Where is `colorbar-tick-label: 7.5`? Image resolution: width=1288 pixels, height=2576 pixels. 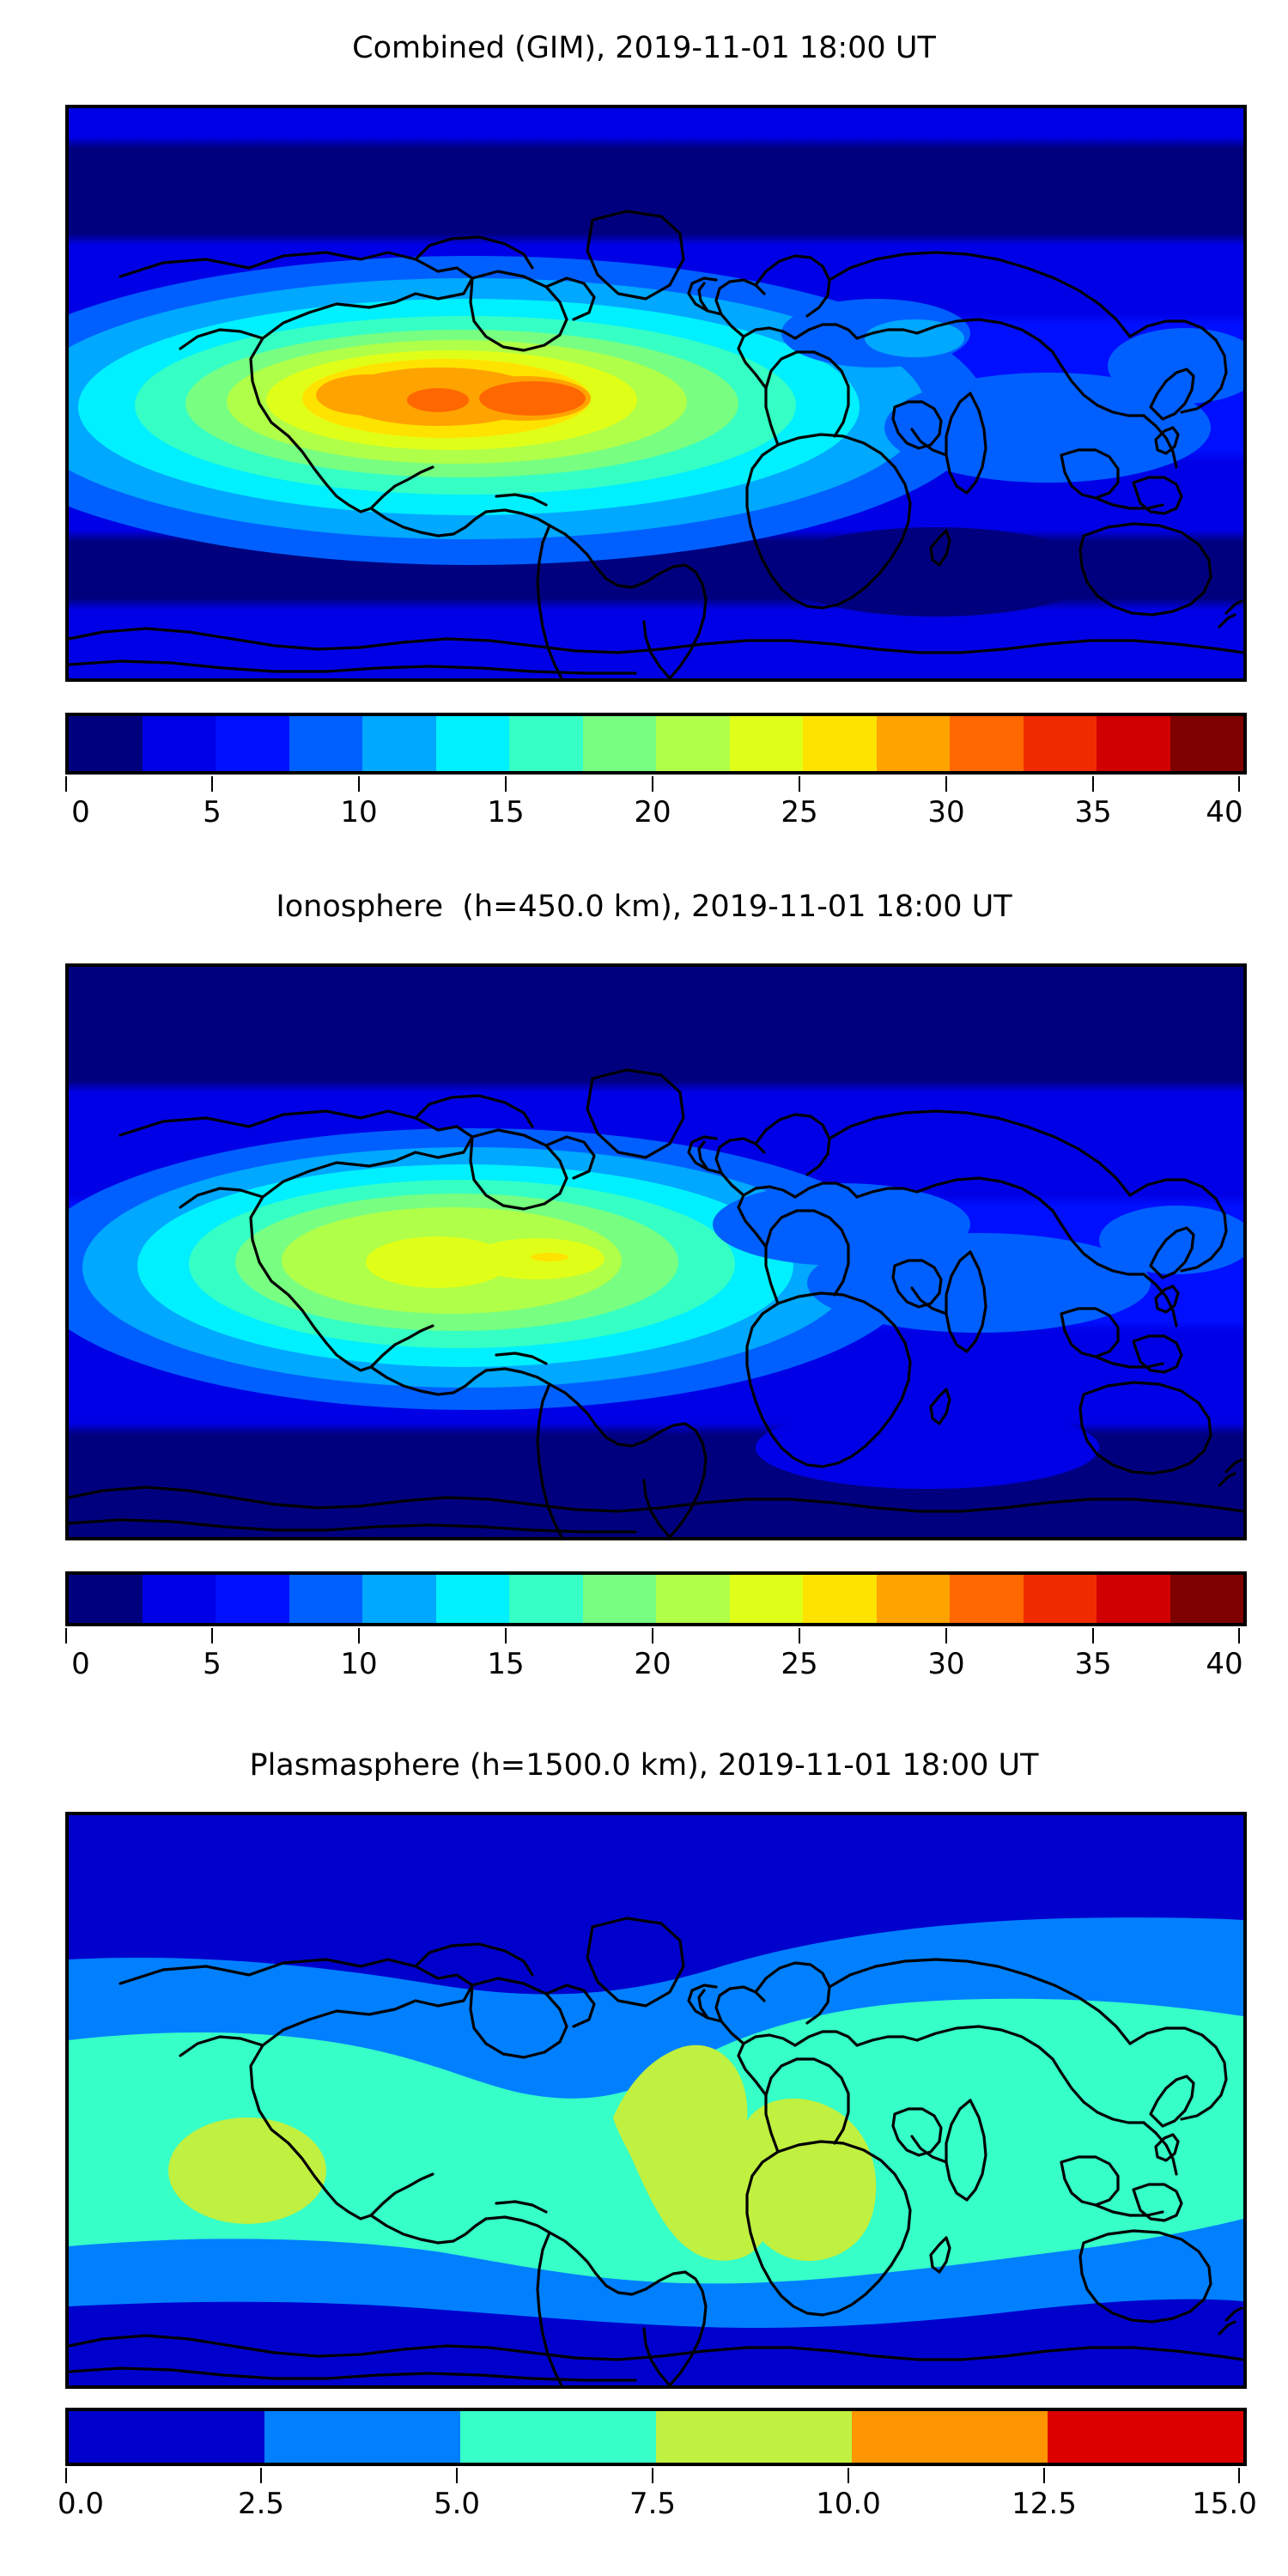 colorbar-tick-label: 7.5 is located at coordinates (653, 2504).